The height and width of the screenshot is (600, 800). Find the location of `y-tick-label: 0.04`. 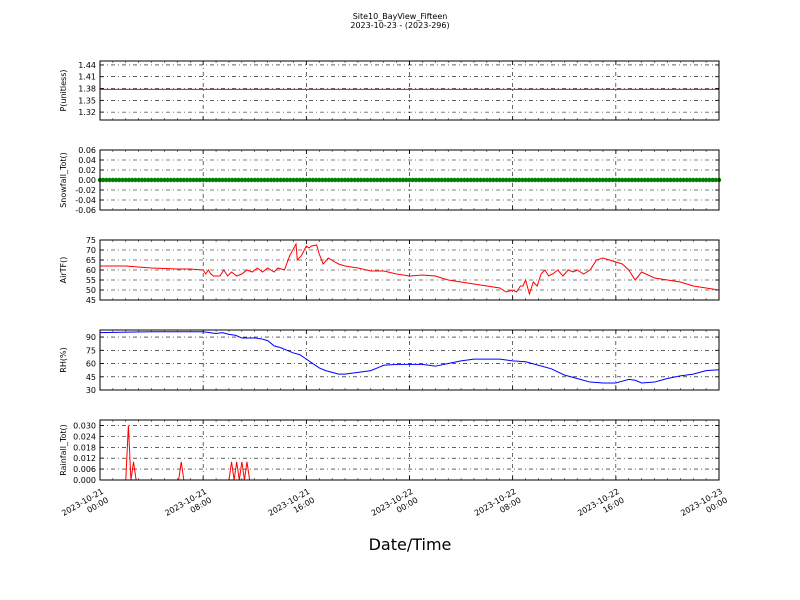

y-tick-label: 0.04 is located at coordinates (87, 160).